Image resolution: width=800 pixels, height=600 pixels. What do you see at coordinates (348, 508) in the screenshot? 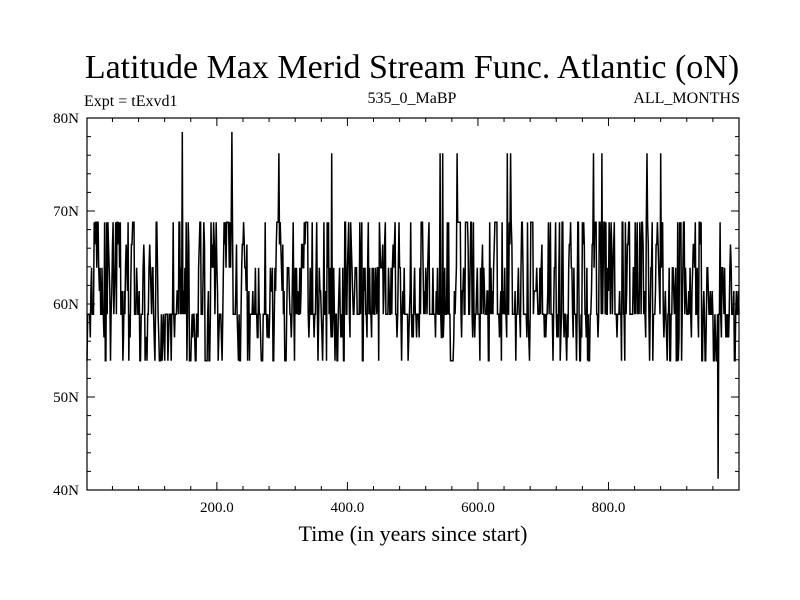
I see `x-tick-label: 400.0` at bounding box center [348, 508].